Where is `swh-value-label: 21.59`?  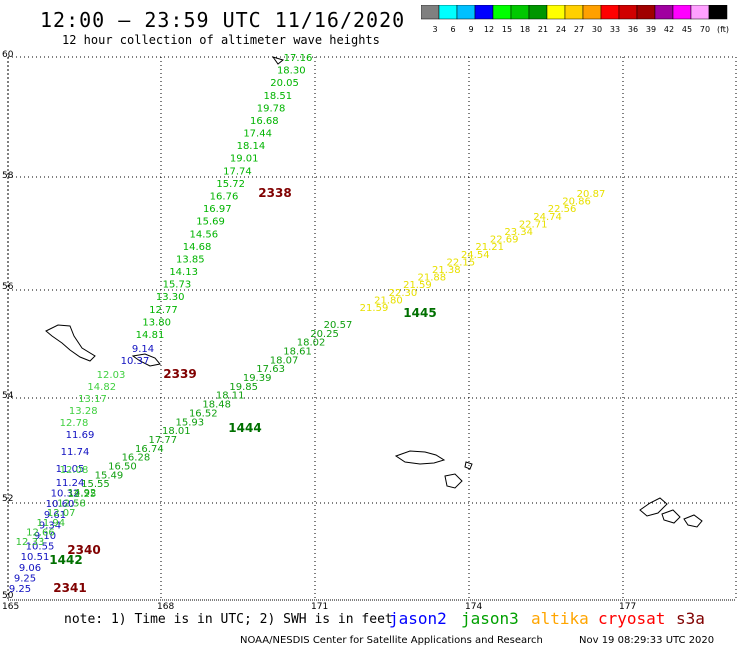
swh-value-label: 21.59 is located at coordinates (417, 285).